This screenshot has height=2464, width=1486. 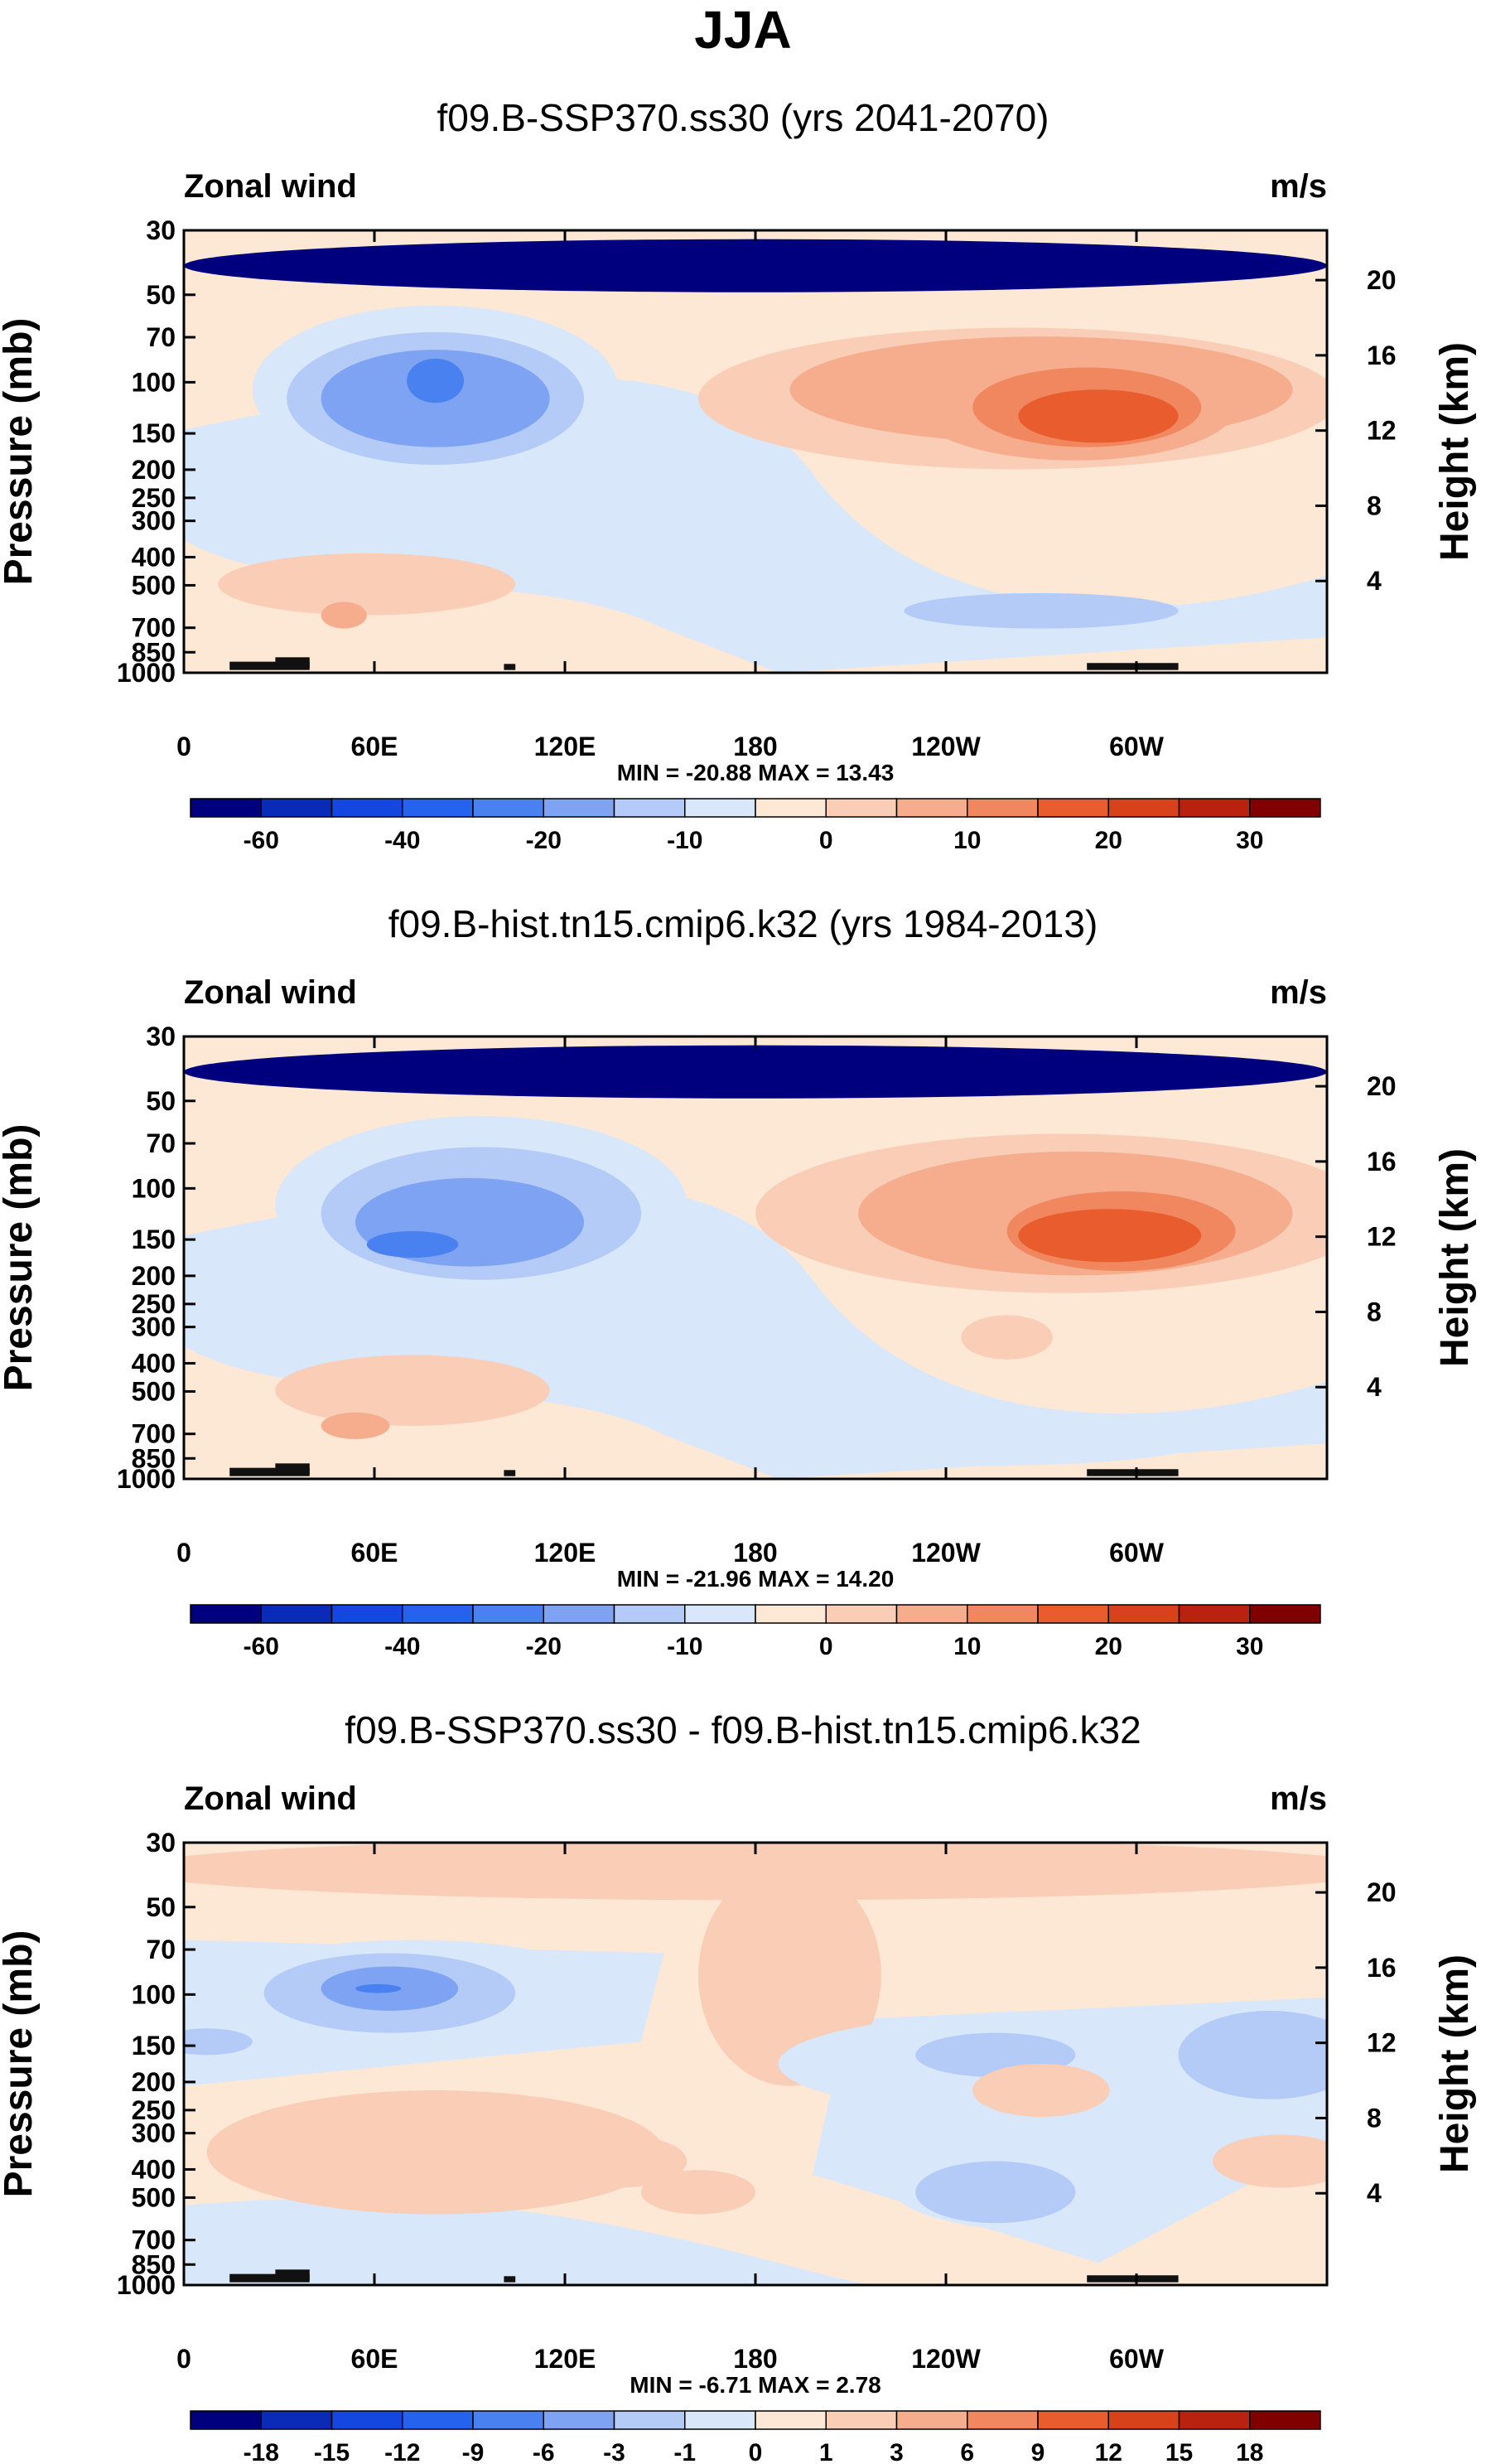 I want to click on x-tick-label: 180, so click(x=755, y=746).